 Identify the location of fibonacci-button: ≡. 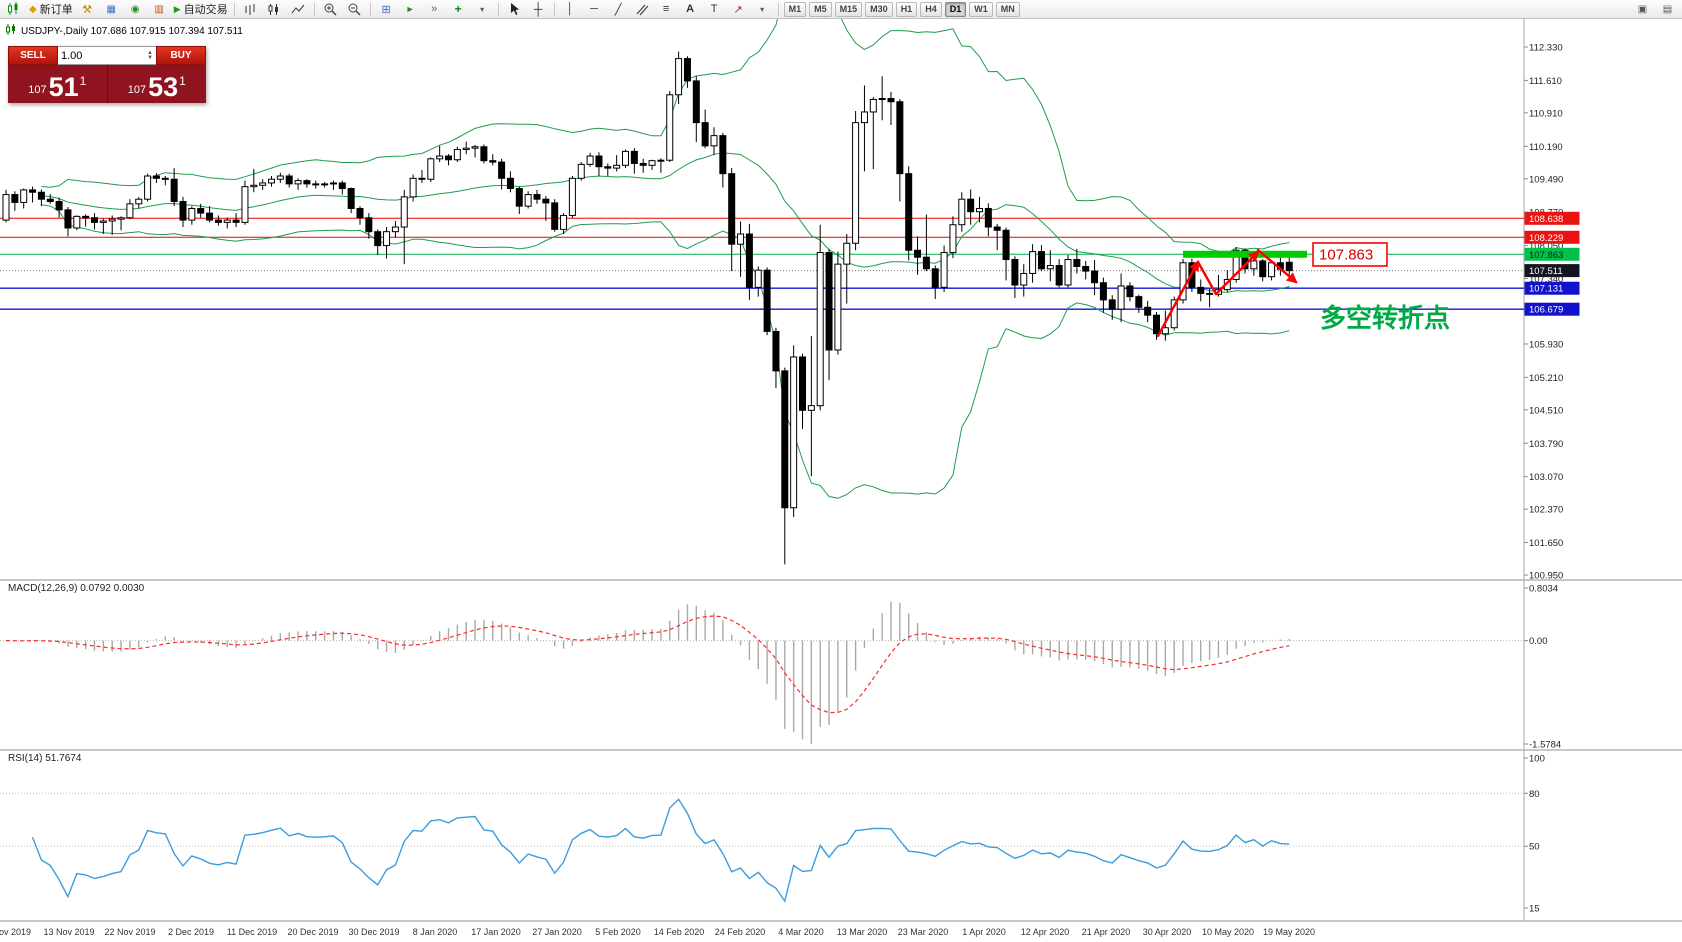
(666, 9).